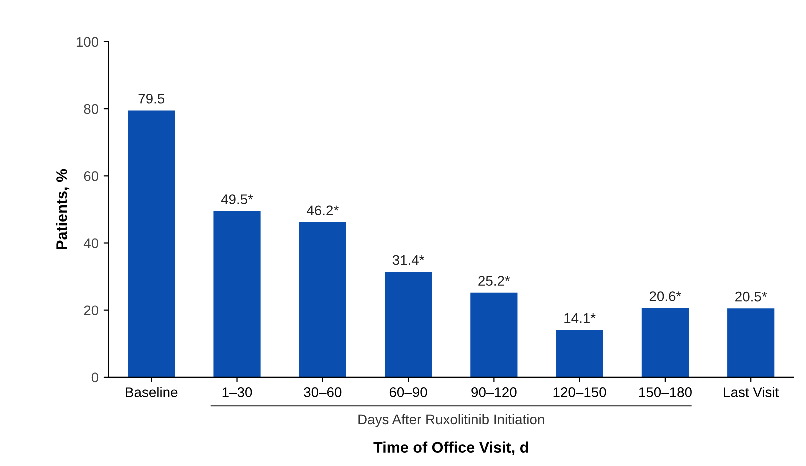 This screenshot has height=466, width=806. What do you see at coordinates (237, 393) in the screenshot?
I see `x-tick-label: 1–30` at bounding box center [237, 393].